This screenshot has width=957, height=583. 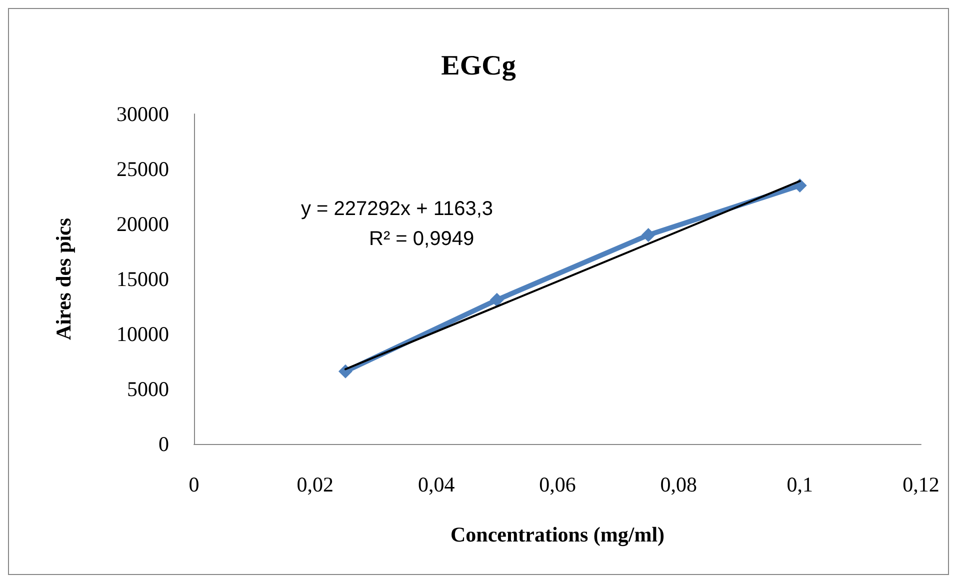 I want to click on y-tick-label: 25000, so click(x=142, y=169).